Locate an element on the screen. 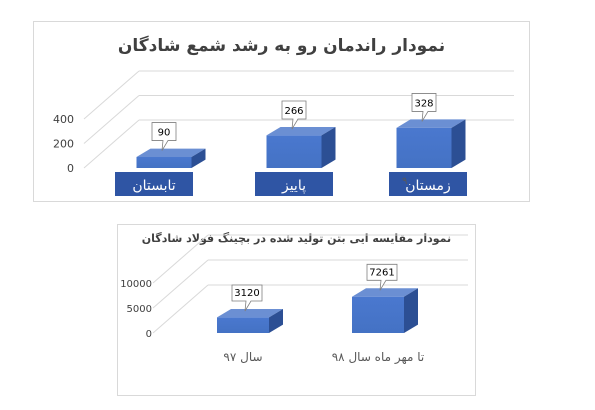  category-label: سال ۹۷ is located at coordinates (242, 357).